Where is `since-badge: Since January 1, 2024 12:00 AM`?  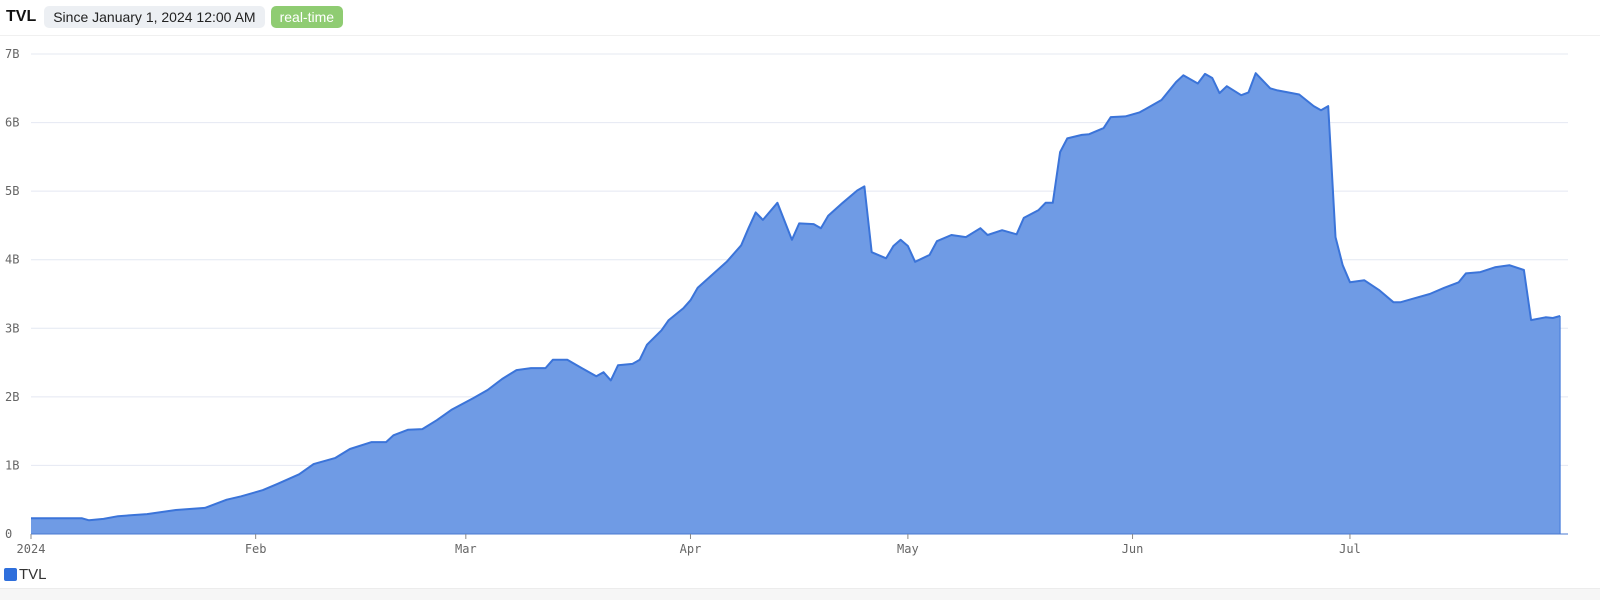 since-badge: Since January 1, 2024 12:00 AM is located at coordinates (154, 17).